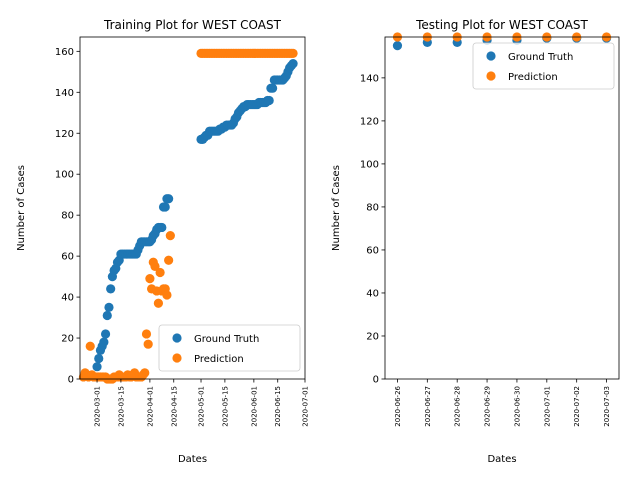 This screenshot has width=640, height=480. What do you see at coordinates (121, 406) in the screenshot?
I see `x-tick-label: 2020-03-15` at bounding box center [121, 406].